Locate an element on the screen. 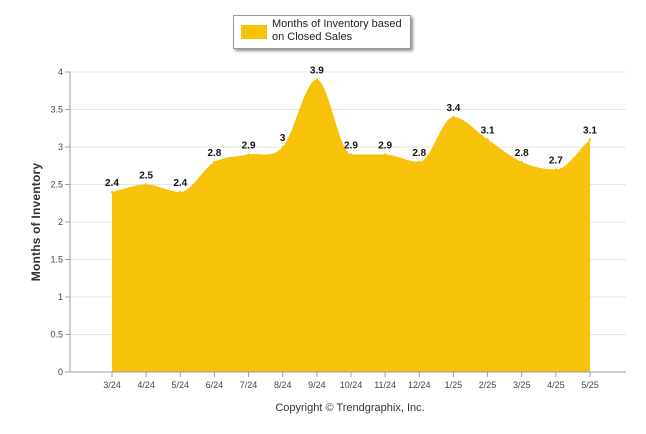 This screenshot has width=646, height=434. x-tick-label: 9/24 is located at coordinates (317, 385).